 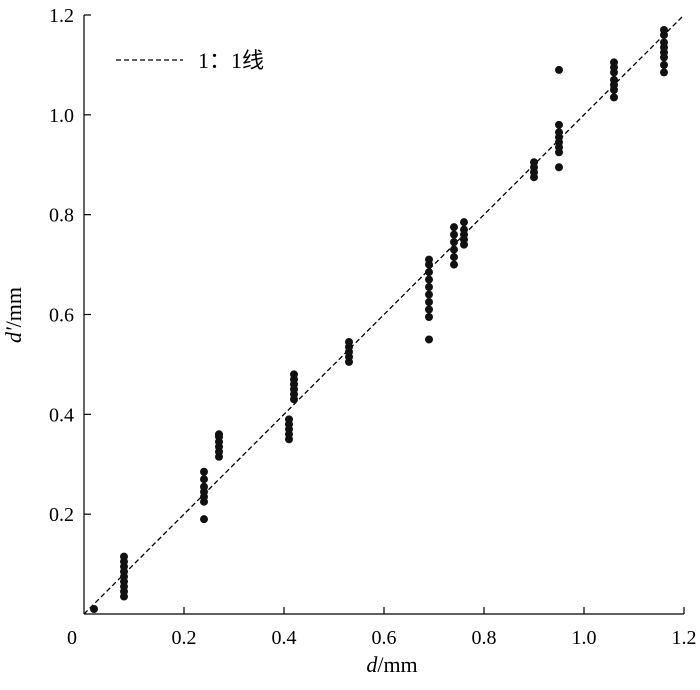 I want to click on y-tick-label: 1.2, so click(x=61, y=16).